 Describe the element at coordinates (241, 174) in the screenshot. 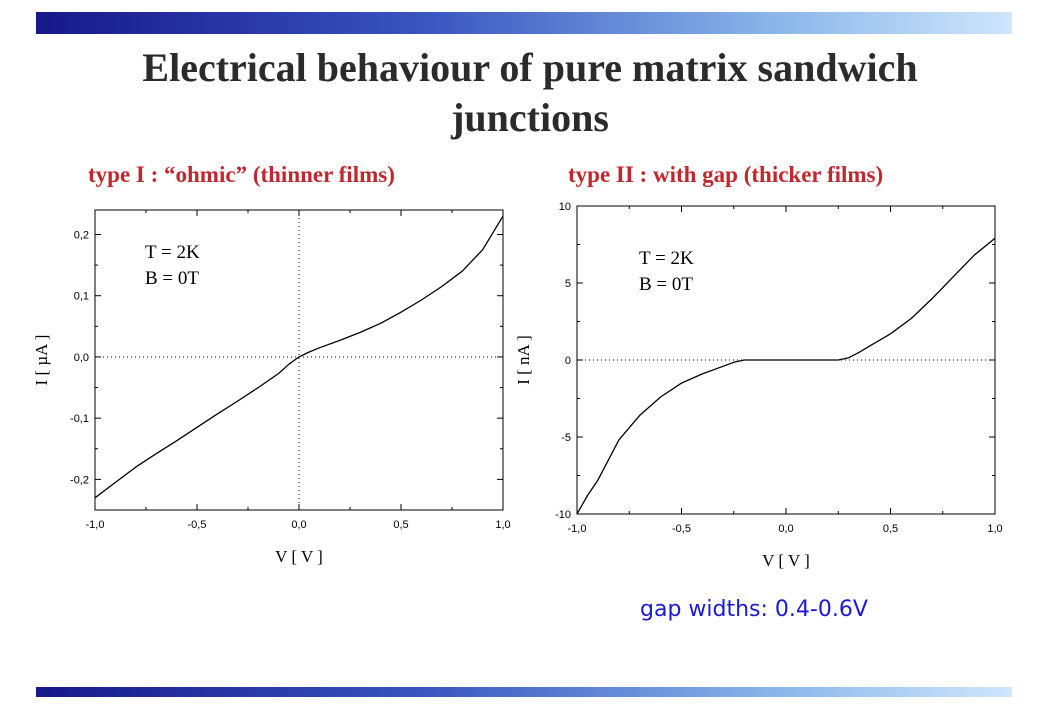

I see `chart-1-subtitle: type I : “ohmic” (thinner films)` at that location.